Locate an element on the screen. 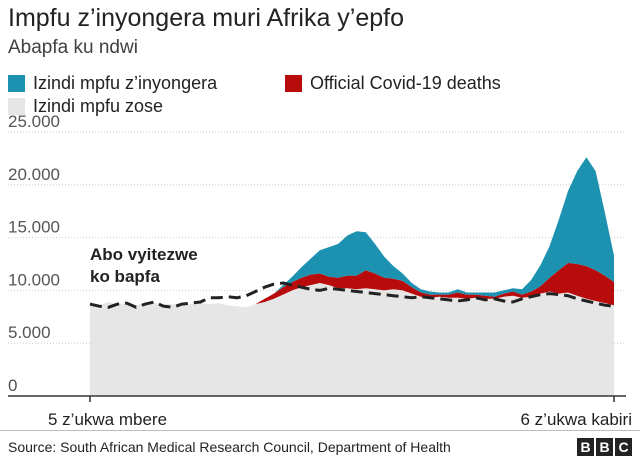 Image resolution: width=640 pixels, height=463 pixels. area-official-covid-deaths is located at coordinates (352, 285).